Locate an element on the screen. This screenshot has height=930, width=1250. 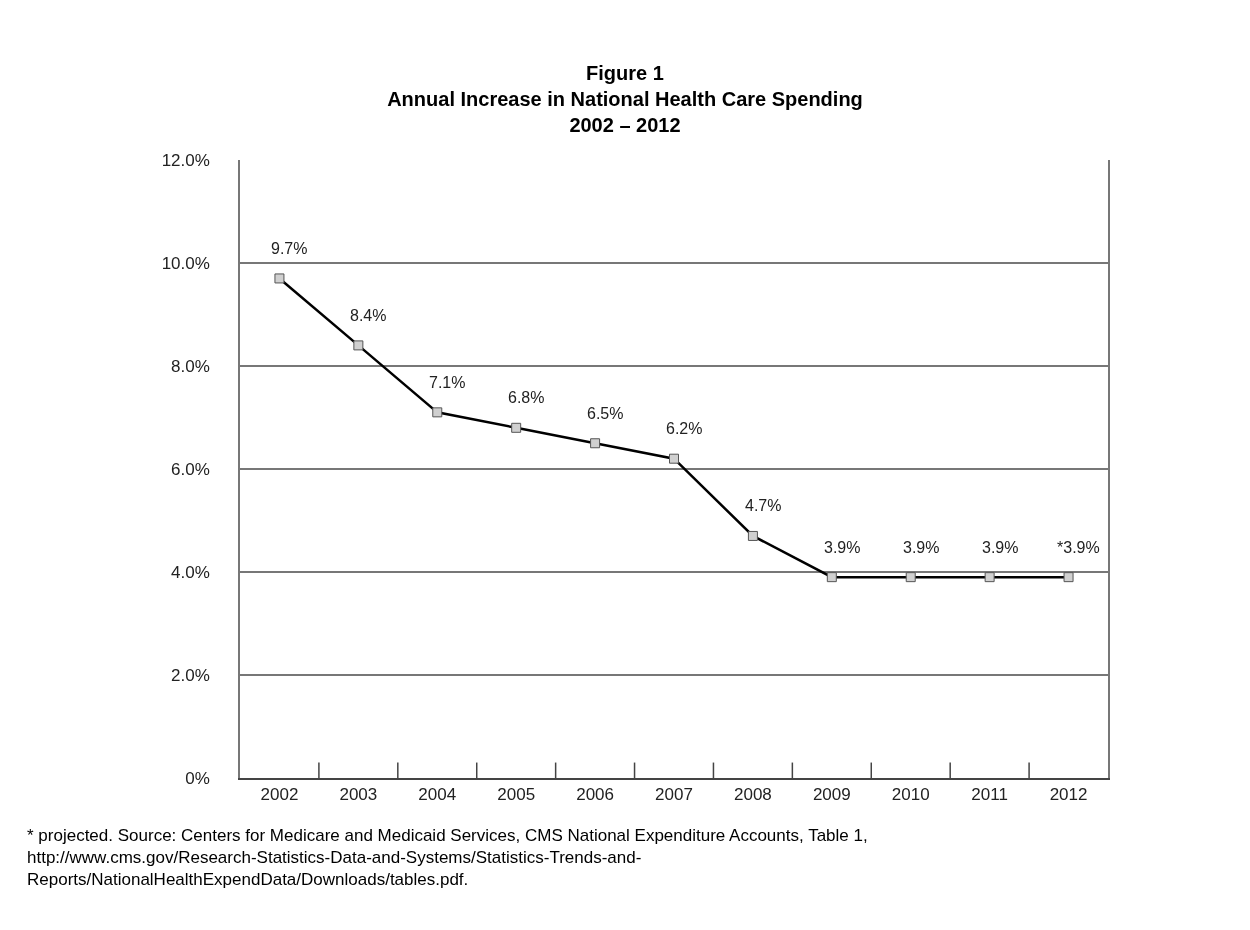
x-tick-label: 2005 is located at coordinates (516, 795).